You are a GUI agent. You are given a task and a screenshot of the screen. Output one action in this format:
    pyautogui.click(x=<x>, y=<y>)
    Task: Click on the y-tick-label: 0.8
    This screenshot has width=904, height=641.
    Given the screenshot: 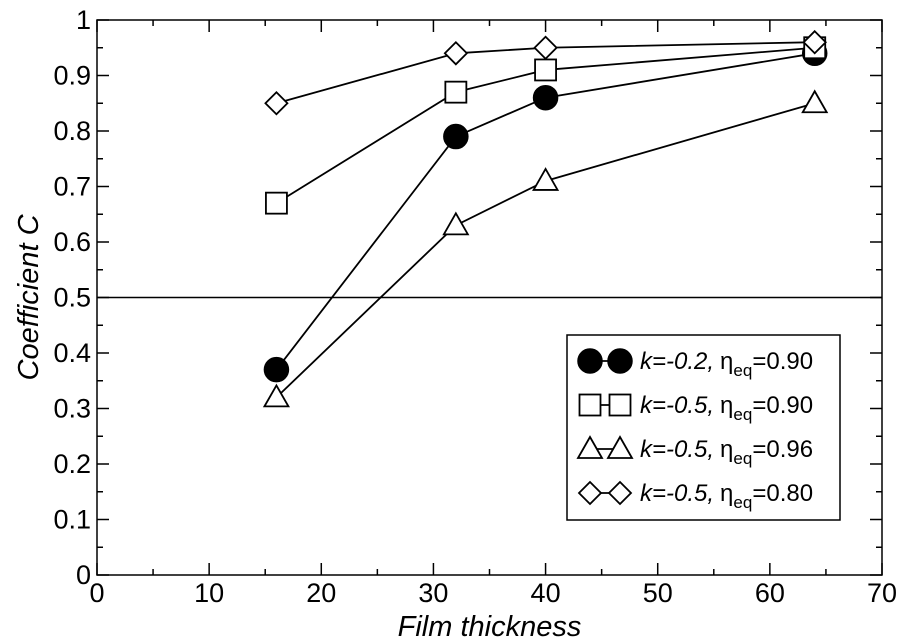 What is the action you would take?
    pyautogui.click(x=72, y=131)
    